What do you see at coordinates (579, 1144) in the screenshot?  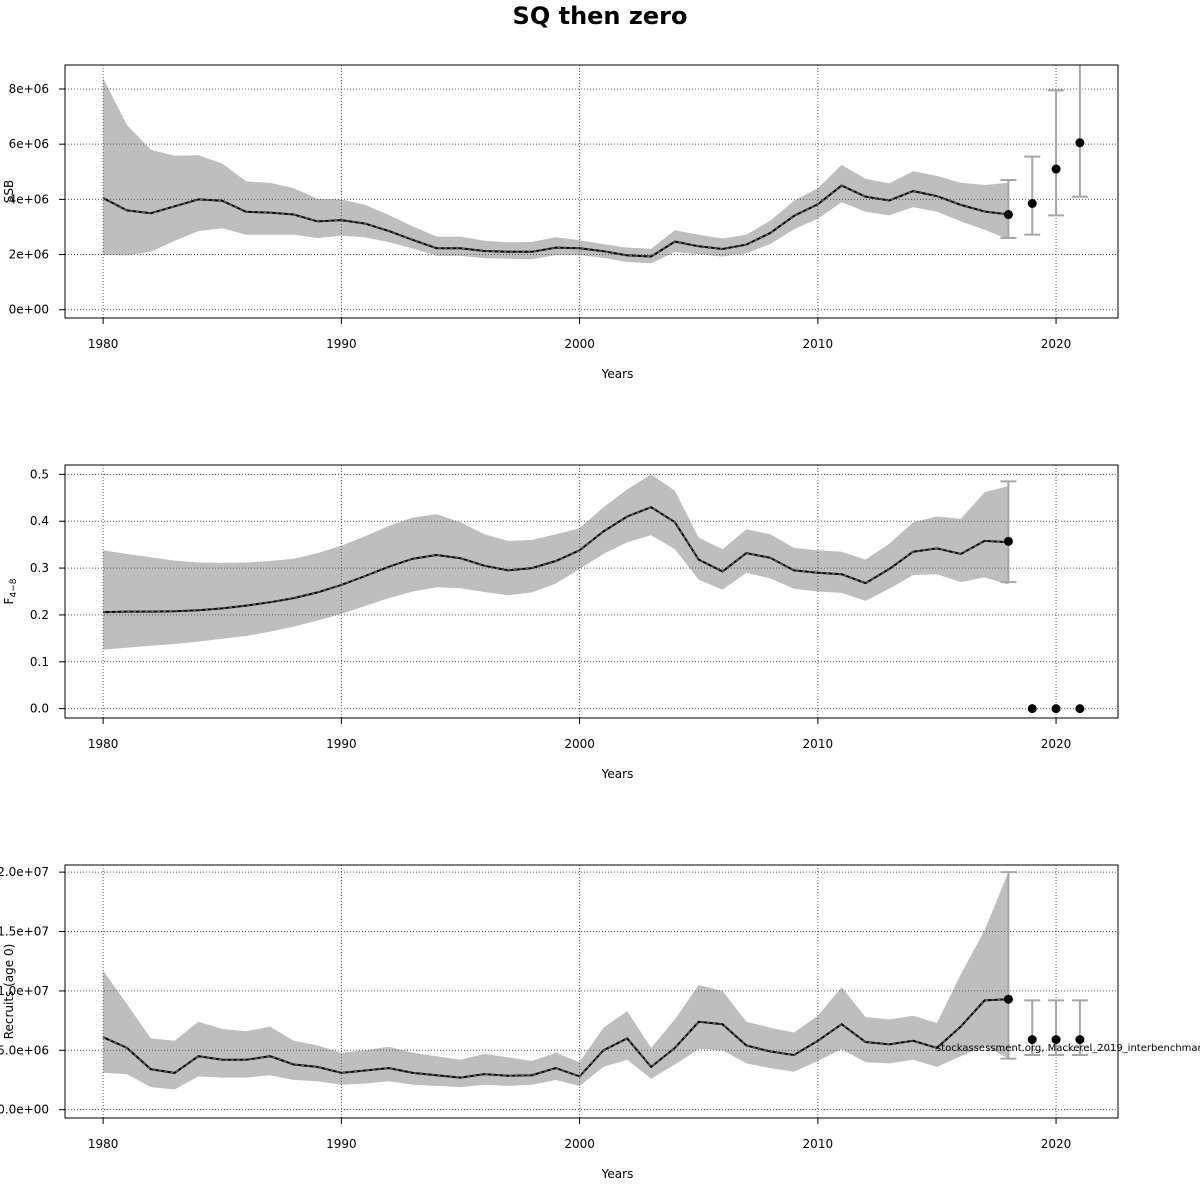 I see `recruitment-xtick-label: 2000` at bounding box center [579, 1144].